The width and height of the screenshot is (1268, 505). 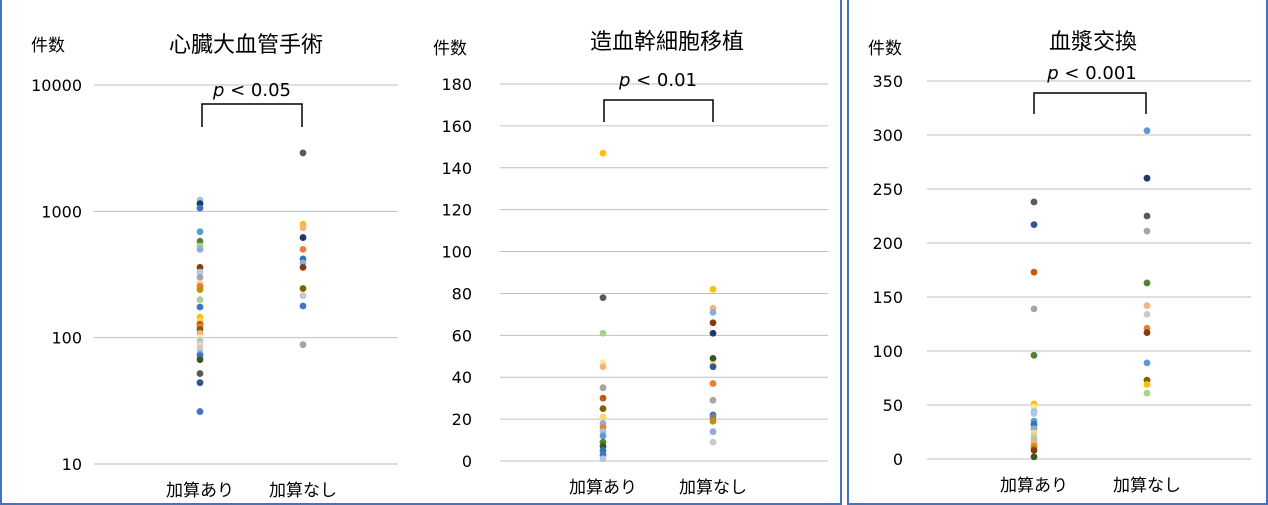 I want to click on y-tick-label: 150, so click(x=887, y=297).